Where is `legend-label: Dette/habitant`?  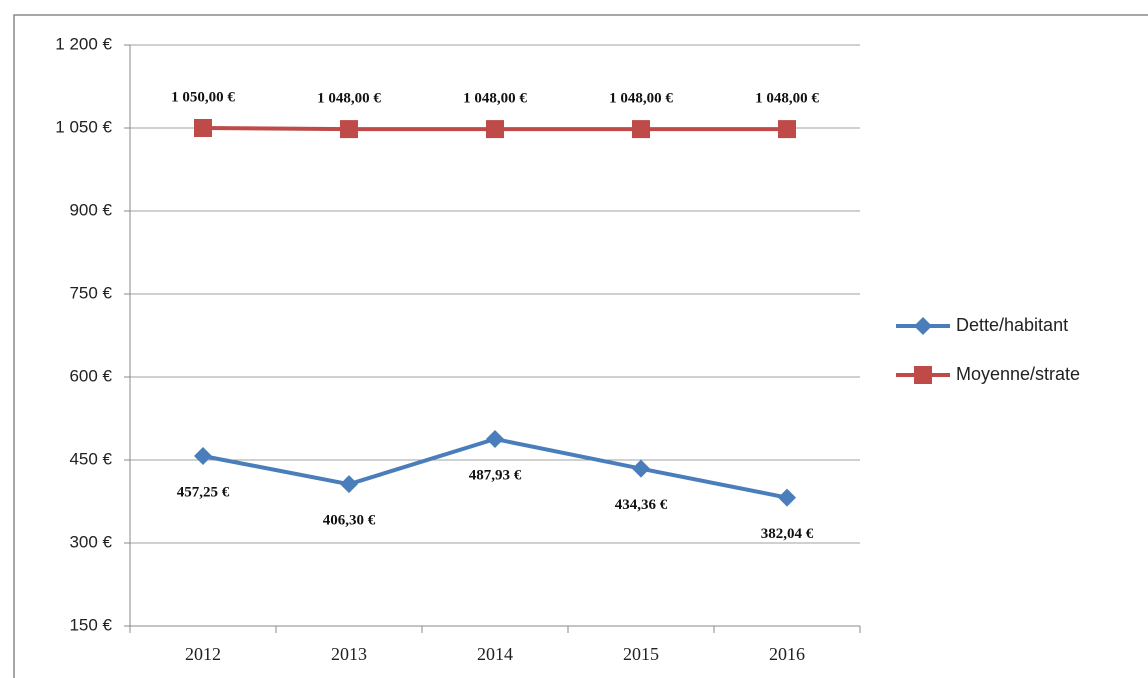
legend-label: Dette/habitant is located at coordinates (1012, 325).